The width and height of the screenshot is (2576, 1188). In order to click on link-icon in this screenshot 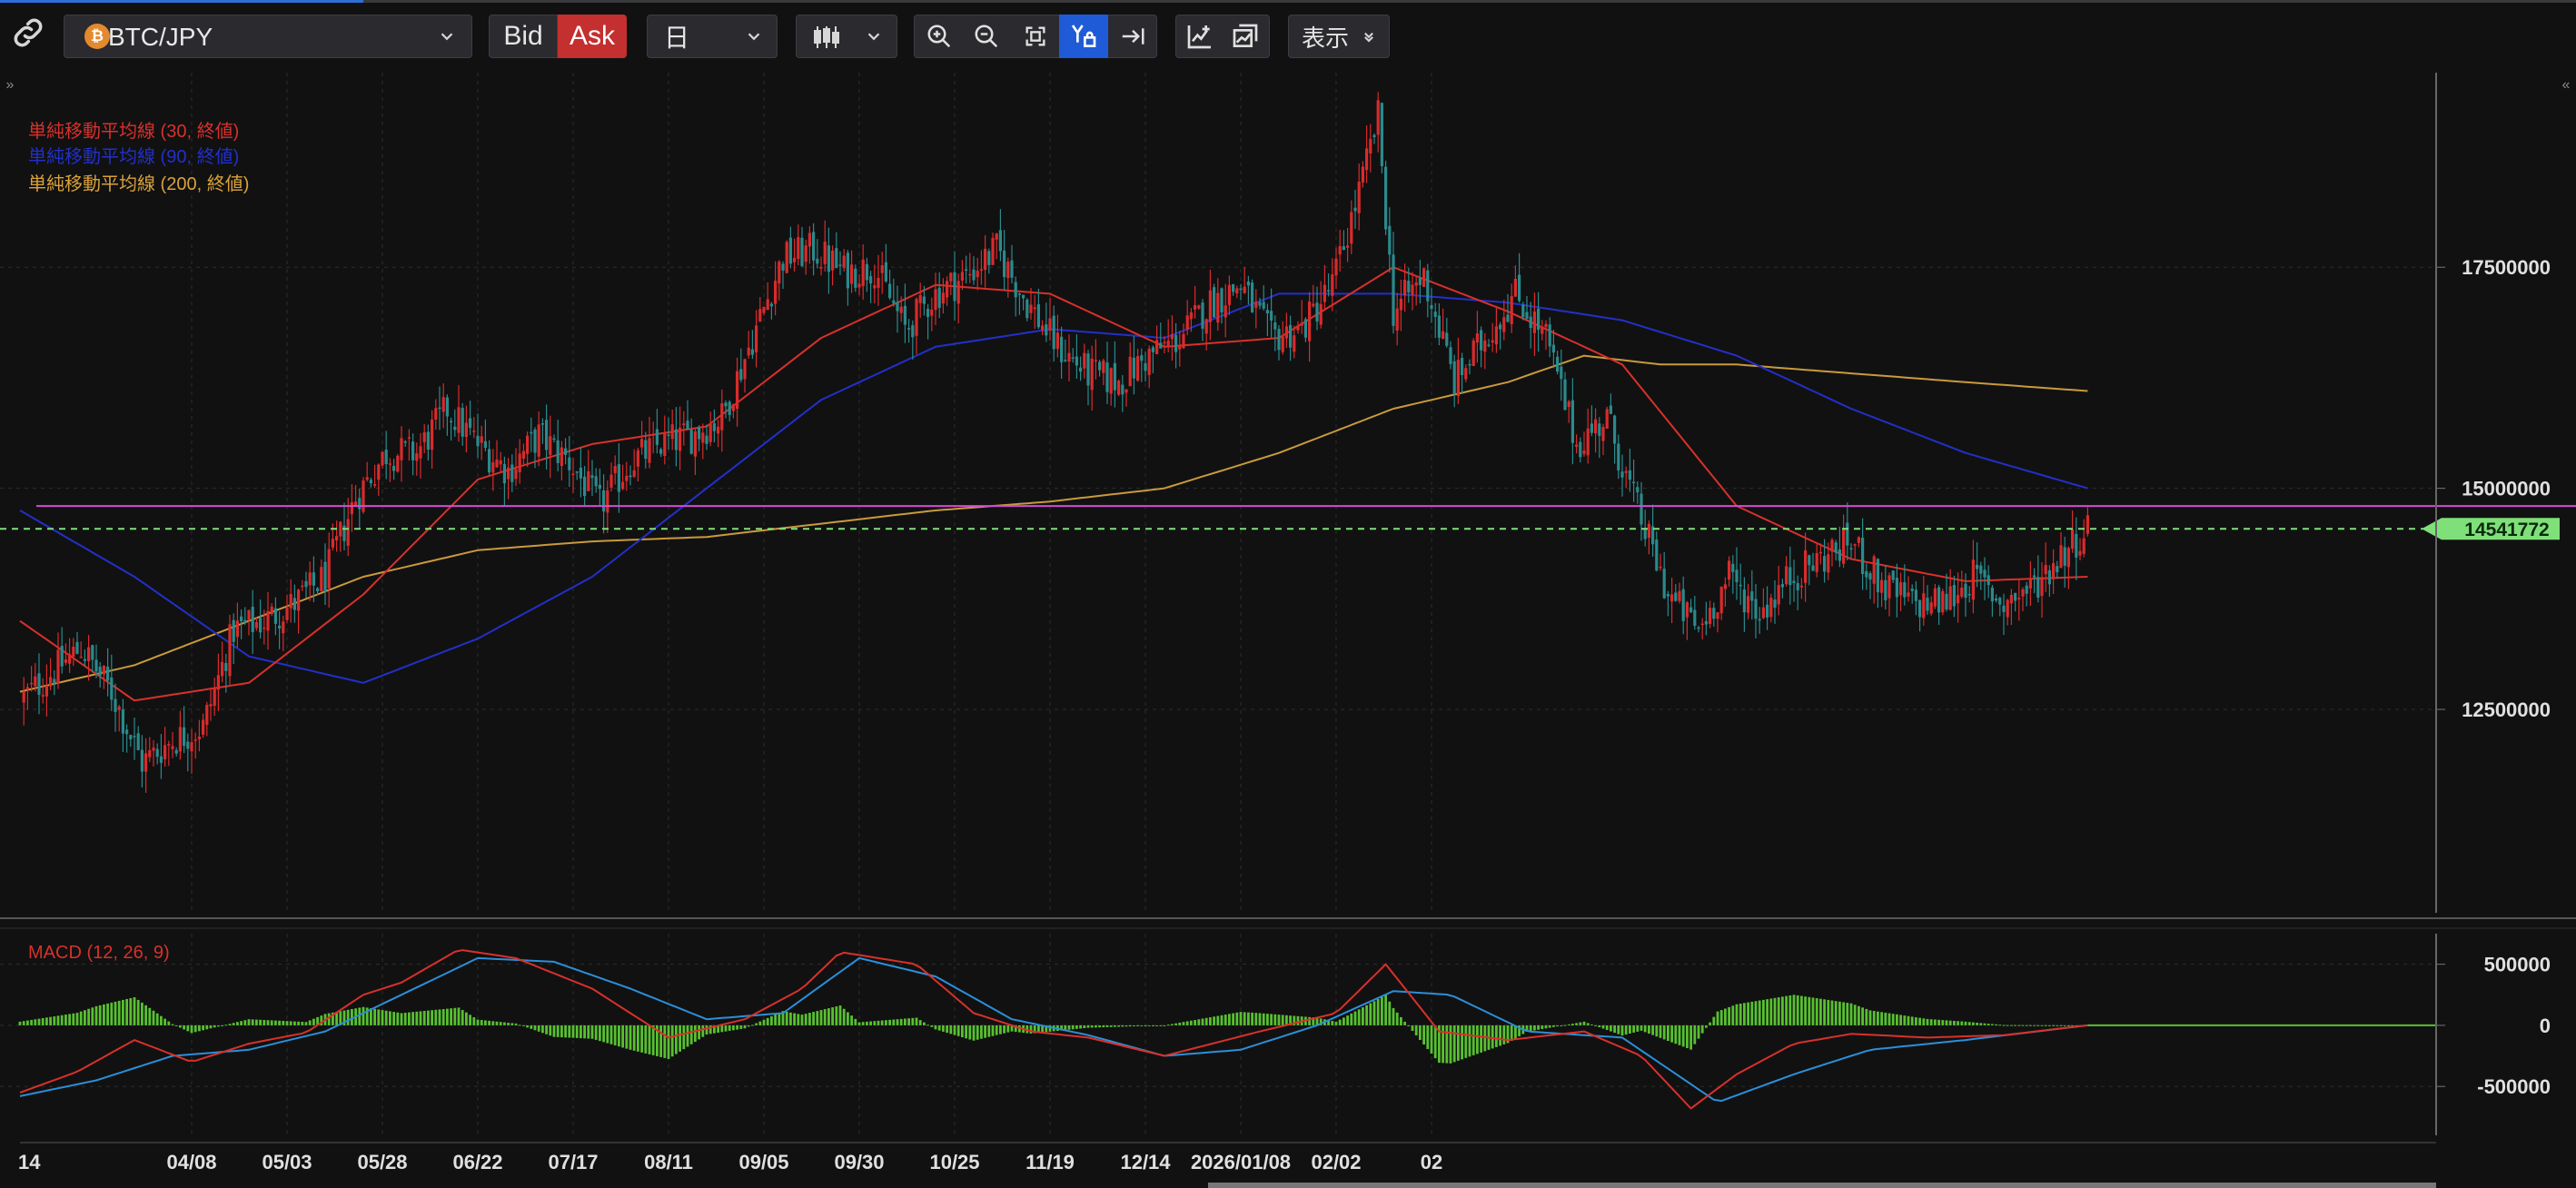, I will do `click(28, 33)`.